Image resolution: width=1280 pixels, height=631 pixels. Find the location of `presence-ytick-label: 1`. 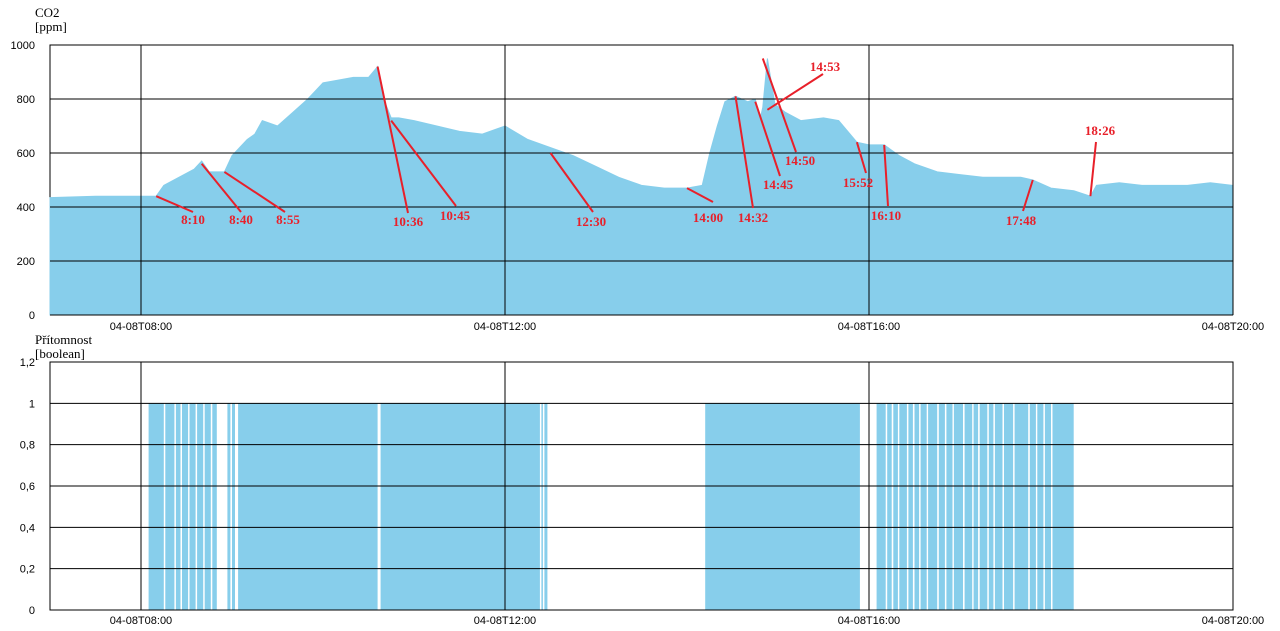

presence-ytick-label: 1 is located at coordinates (32, 404).